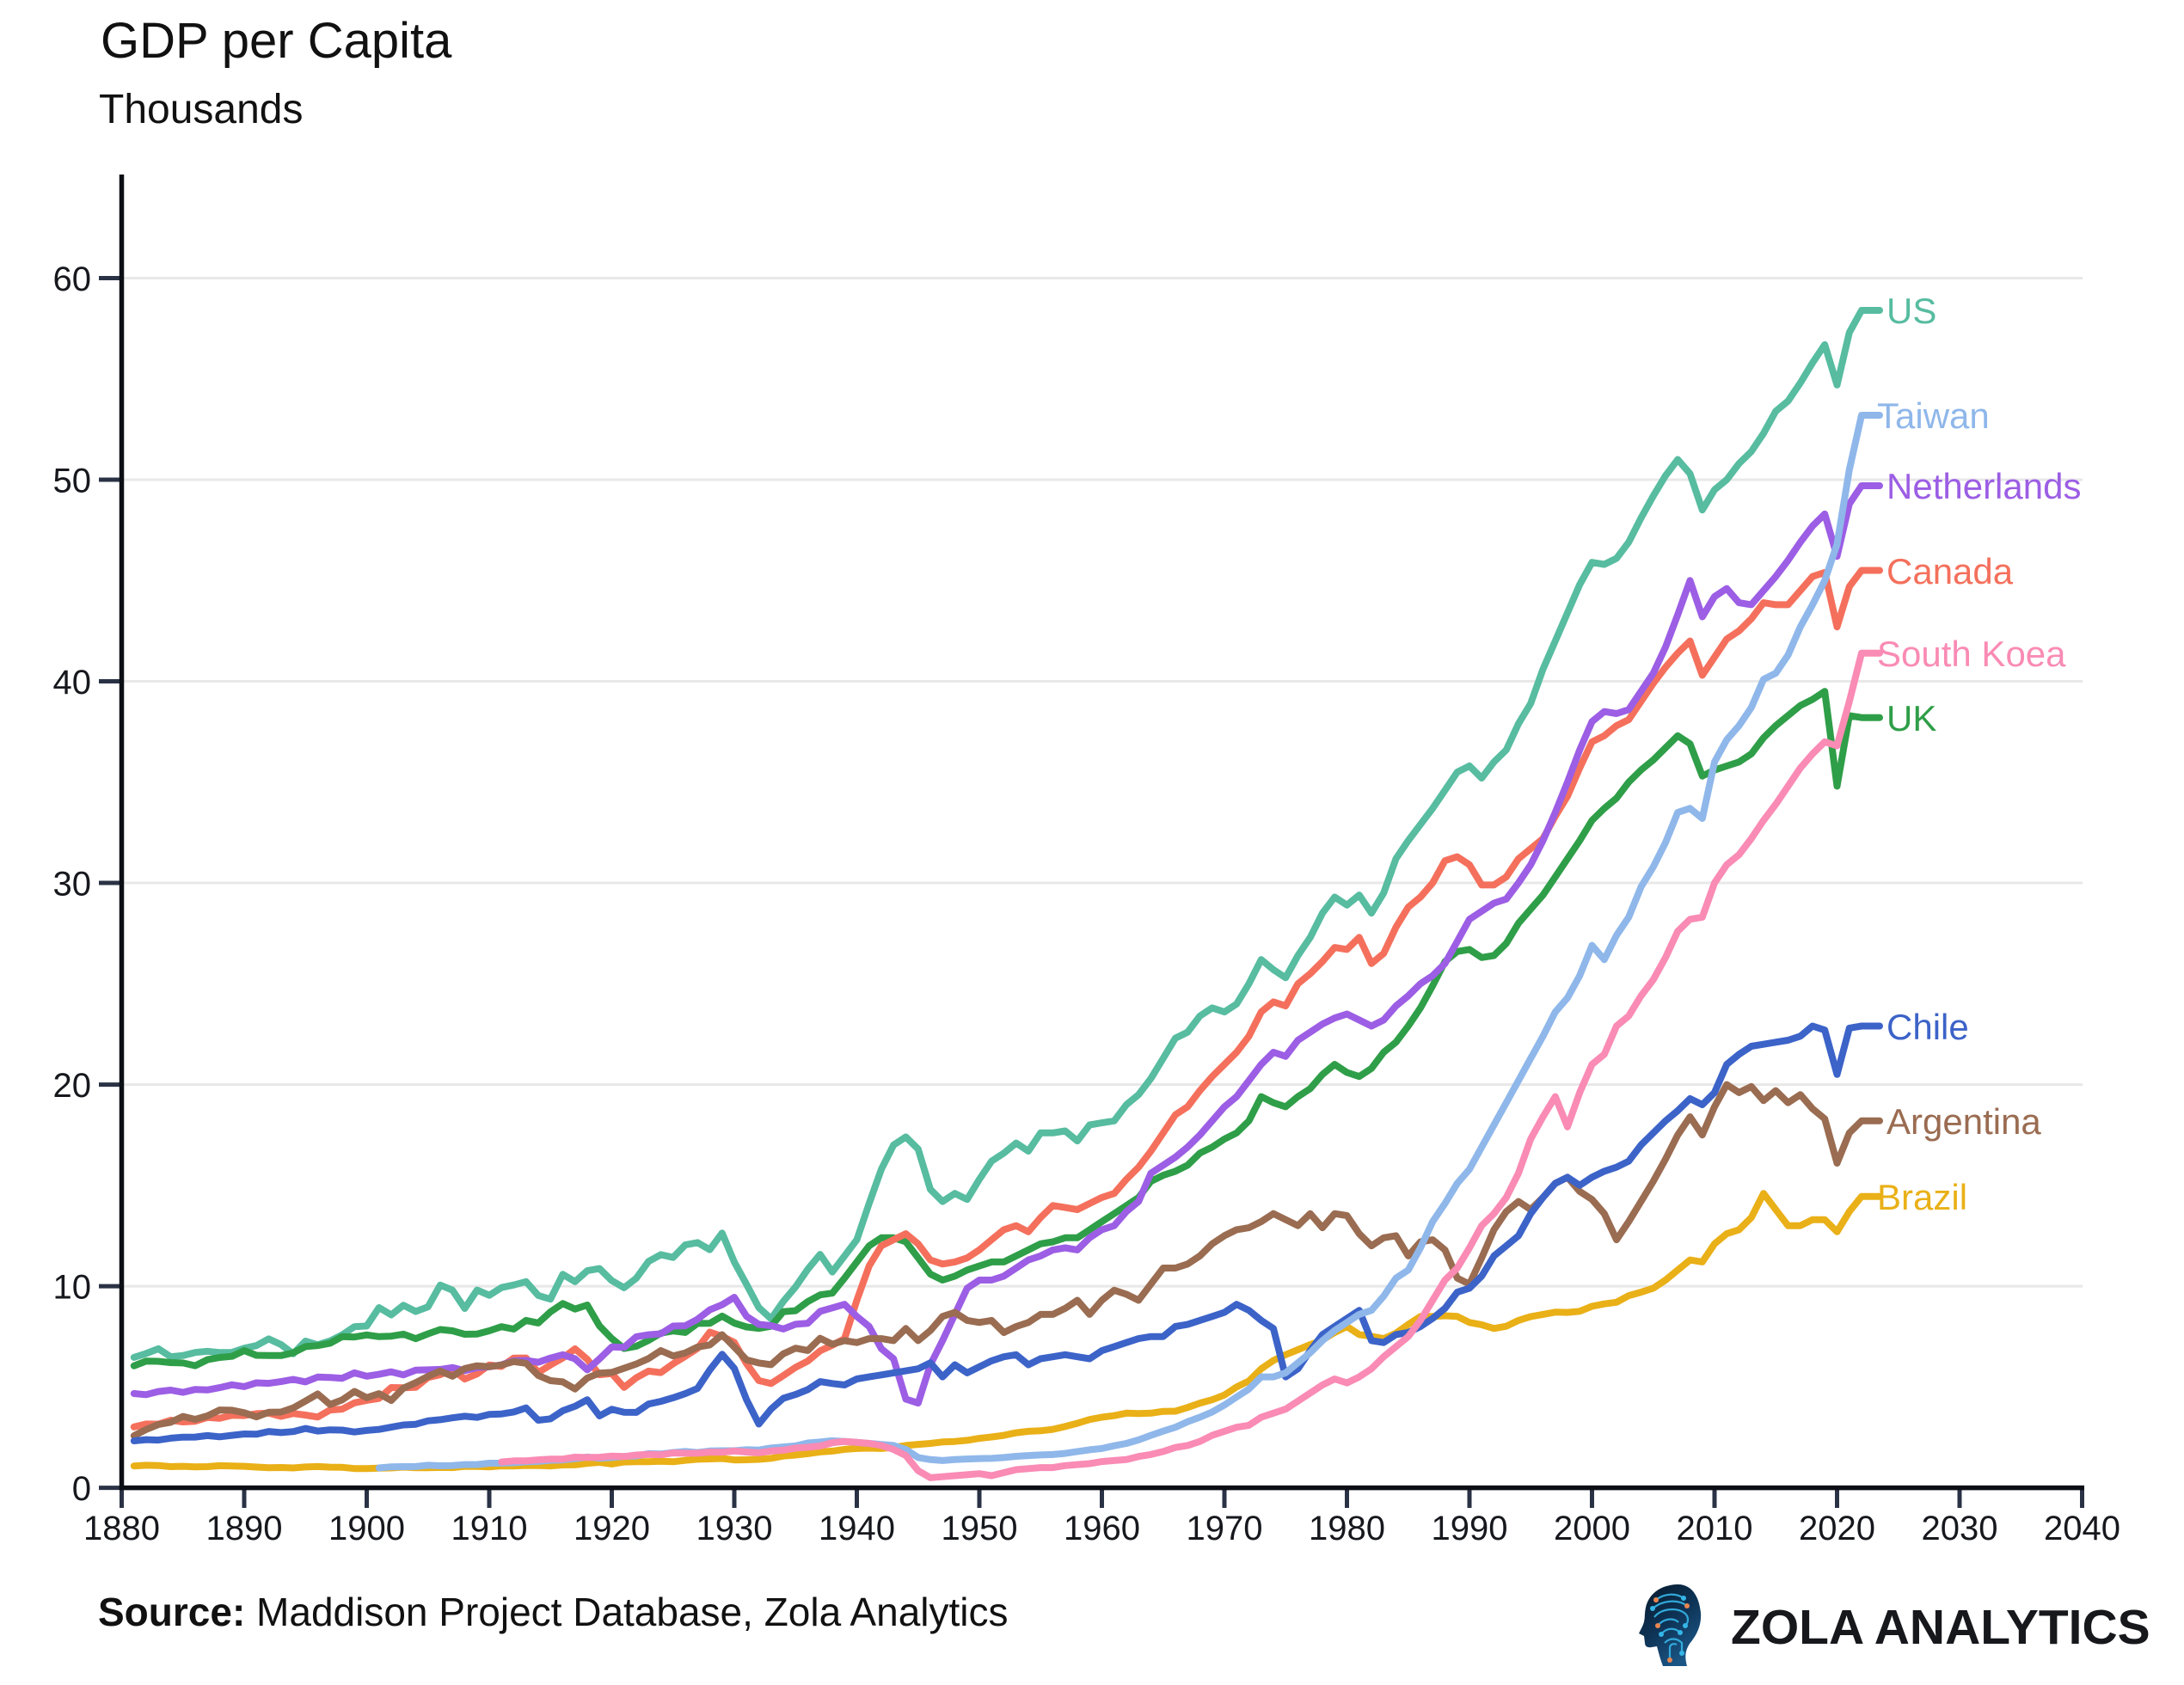 This screenshot has height=1685, width=2184. Describe the element at coordinates (1940, 1627) in the screenshot. I see `svg-text: ZOLA ANALYTICS` at that location.